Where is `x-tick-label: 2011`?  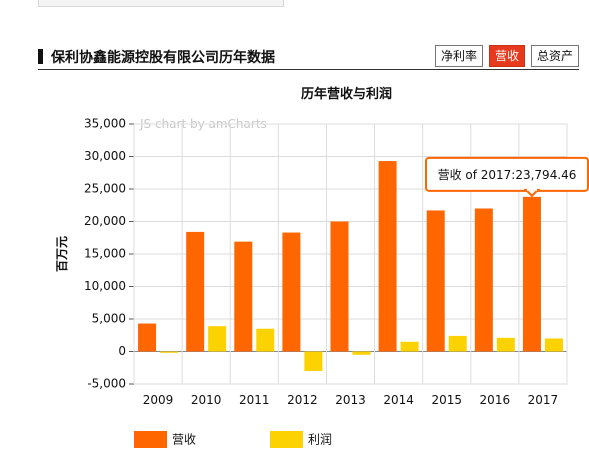
x-tick-label: 2011 is located at coordinates (254, 400).